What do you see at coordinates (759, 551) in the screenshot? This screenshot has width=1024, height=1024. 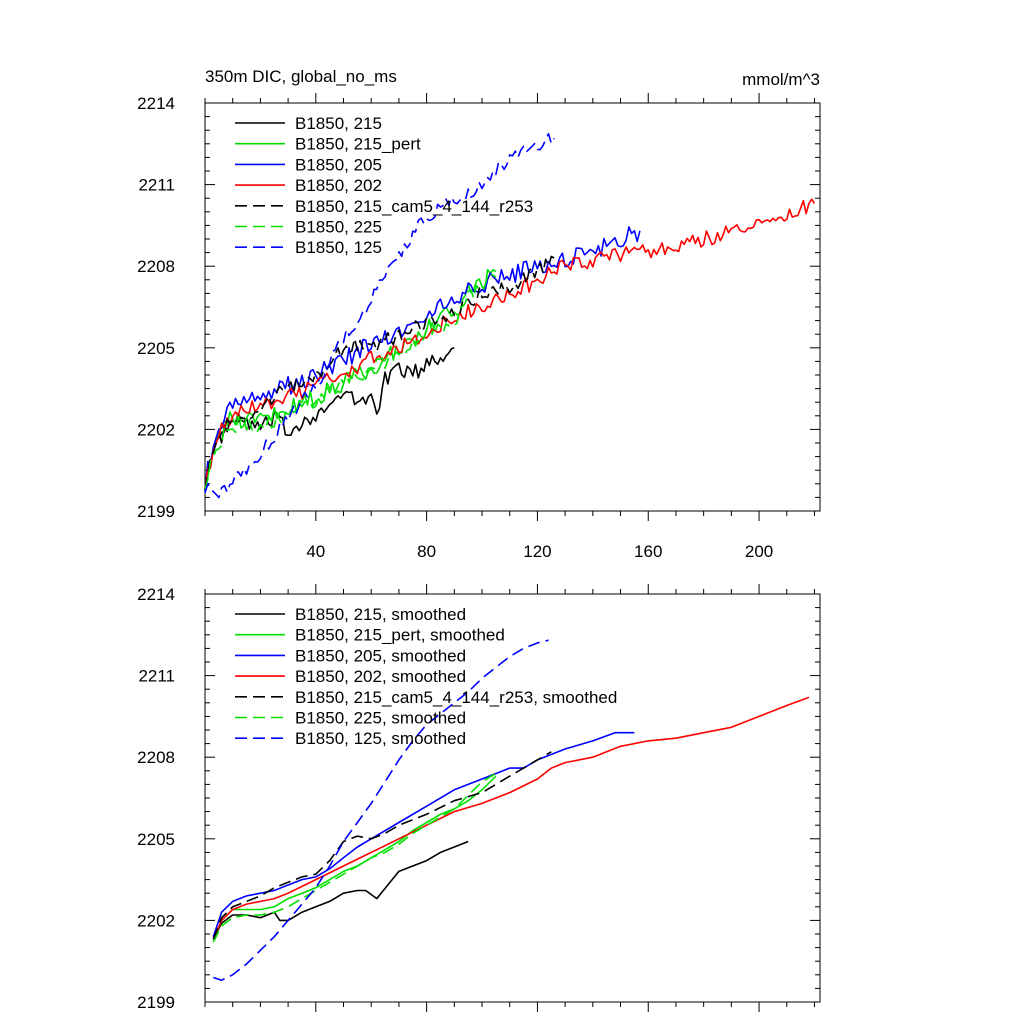 I see `x-tick-label: 200` at bounding box center [759, 551].